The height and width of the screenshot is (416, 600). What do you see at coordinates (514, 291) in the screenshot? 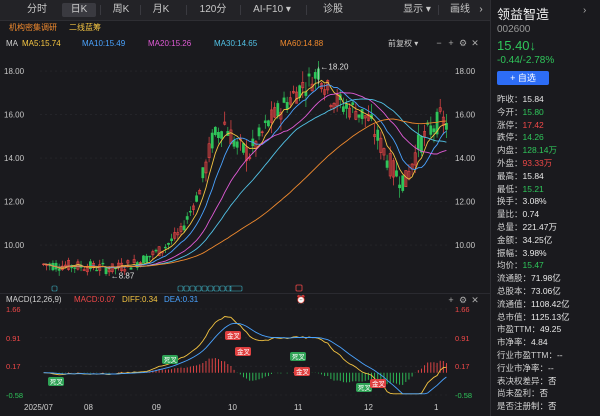
I see `stat-label: 总股本：` at bounding box center [514, 291].